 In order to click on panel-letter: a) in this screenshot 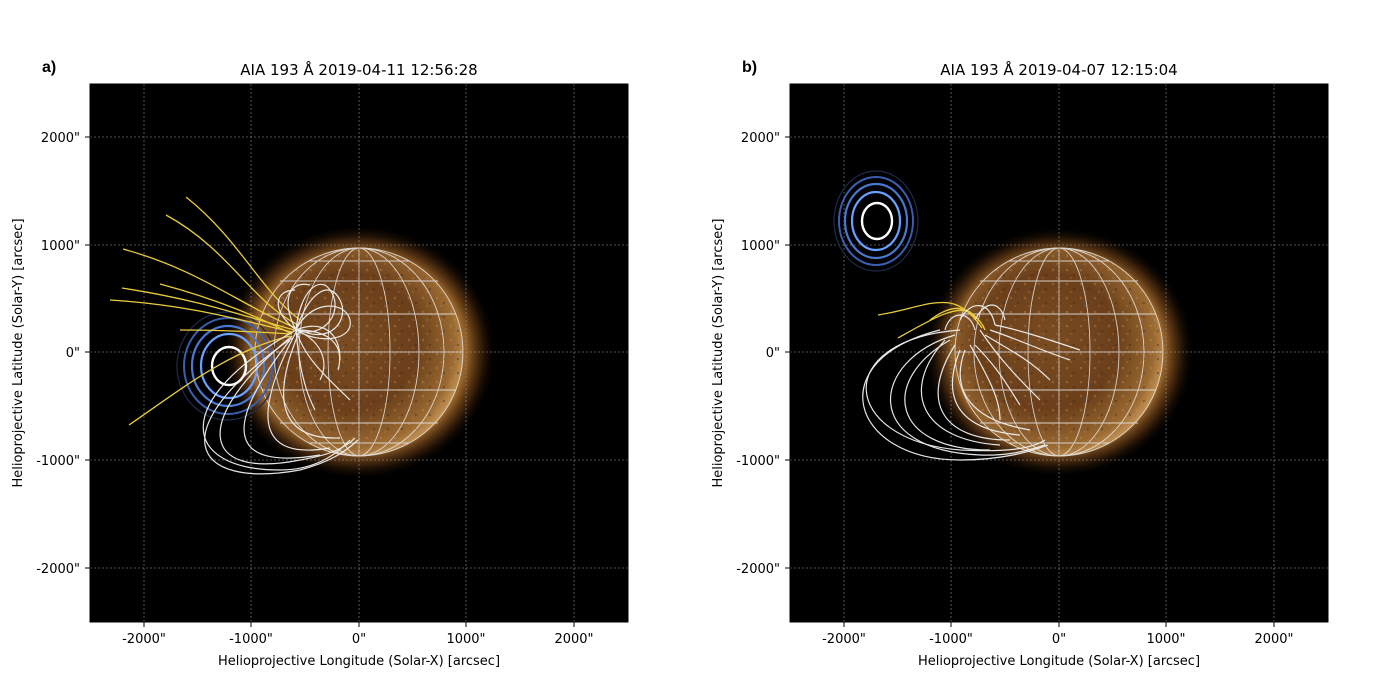, I will do `click(49, 67)`.